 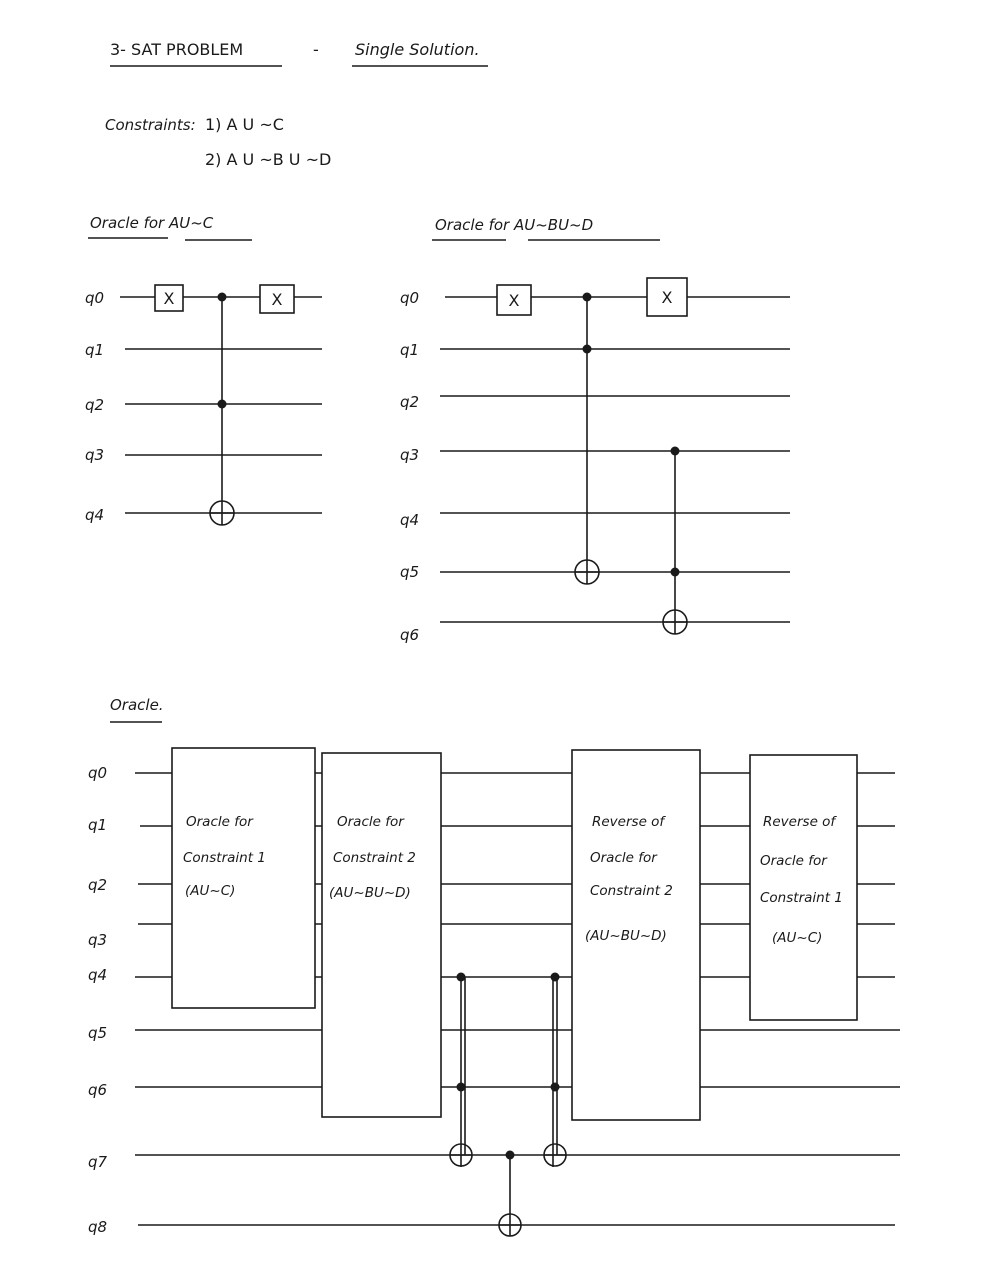 I want to click on o2-control-dot-q3, so click(x=675, y=451).